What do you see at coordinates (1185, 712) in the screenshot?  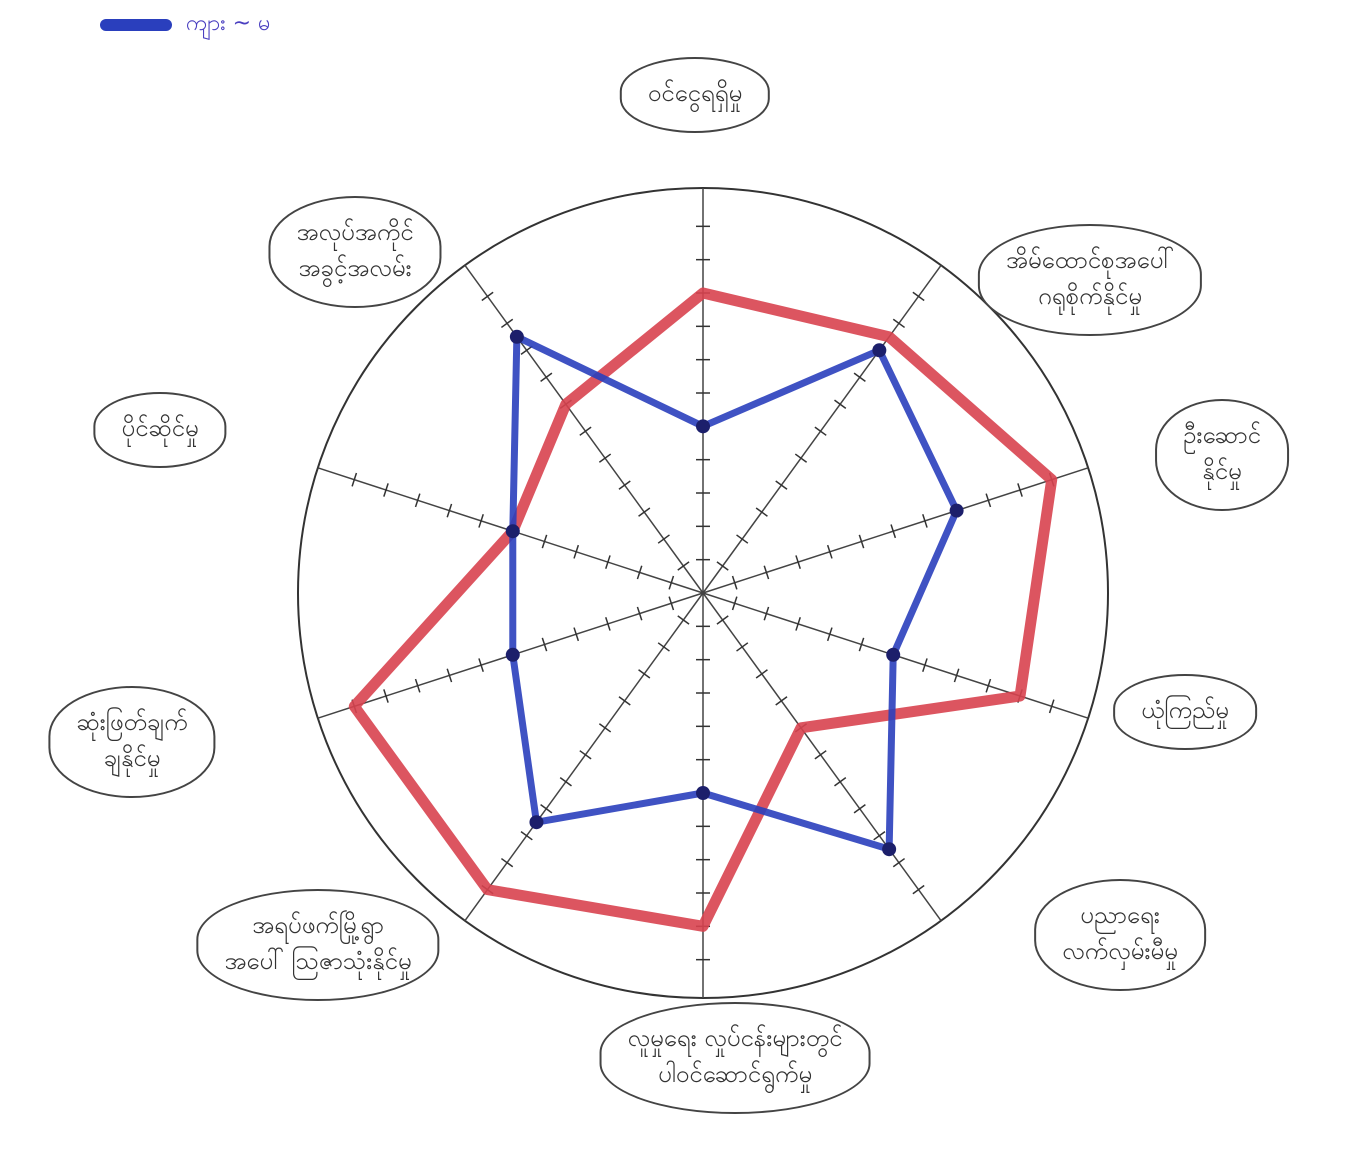 I see `axis-label: ယုံကြည်မှု` at bounding box center [1185, 712].